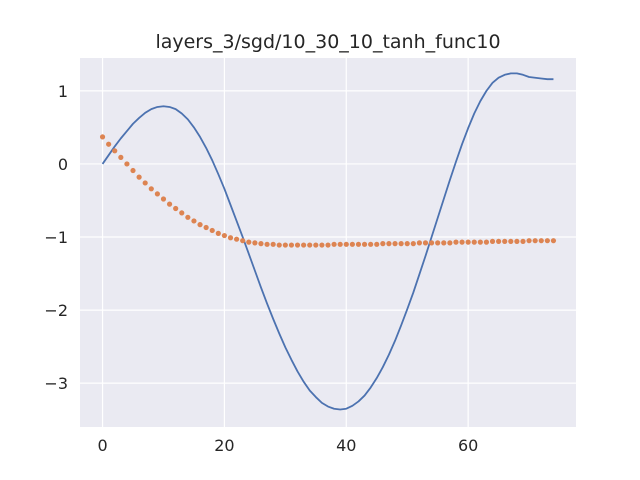  Describe the element at coordinates (102, 445) in the screenshot. I see `x-tick-label: 0` at that location.